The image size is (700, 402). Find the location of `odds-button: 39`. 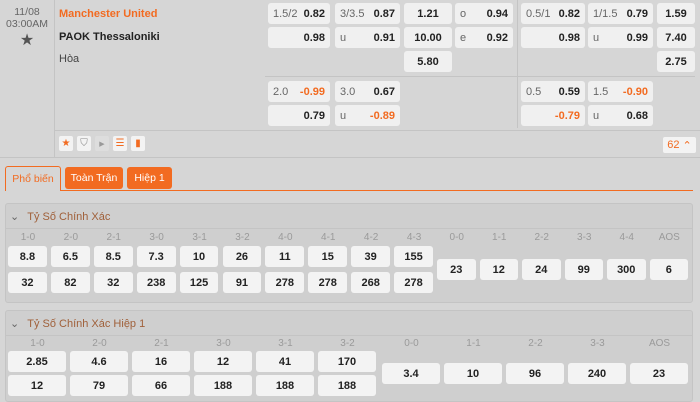

odds-button: 39 is located at coordinates (371, 256).